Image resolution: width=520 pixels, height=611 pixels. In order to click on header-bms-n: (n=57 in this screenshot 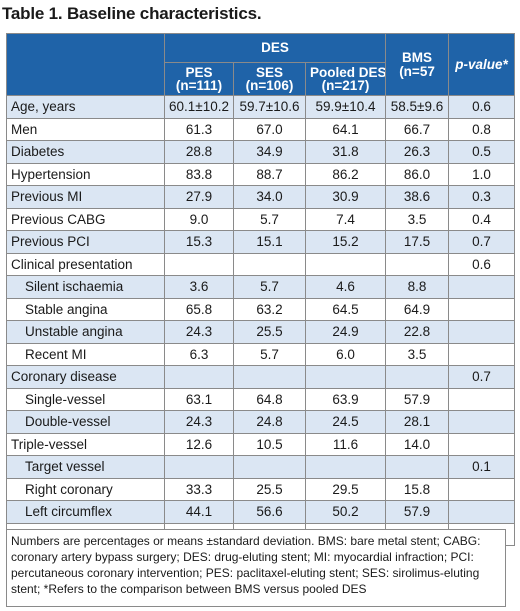, I will do `click(417, 71)`.